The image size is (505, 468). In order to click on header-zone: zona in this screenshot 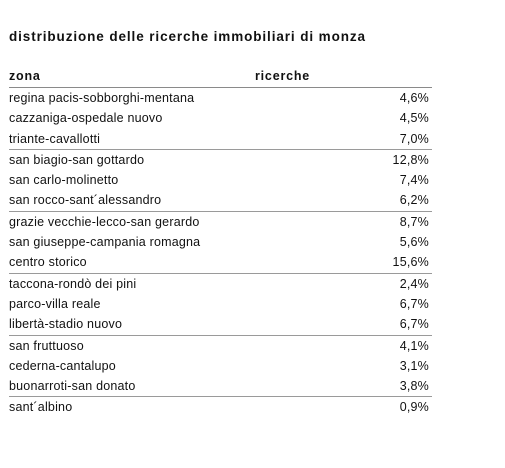, I will do `click(25, 76)`.